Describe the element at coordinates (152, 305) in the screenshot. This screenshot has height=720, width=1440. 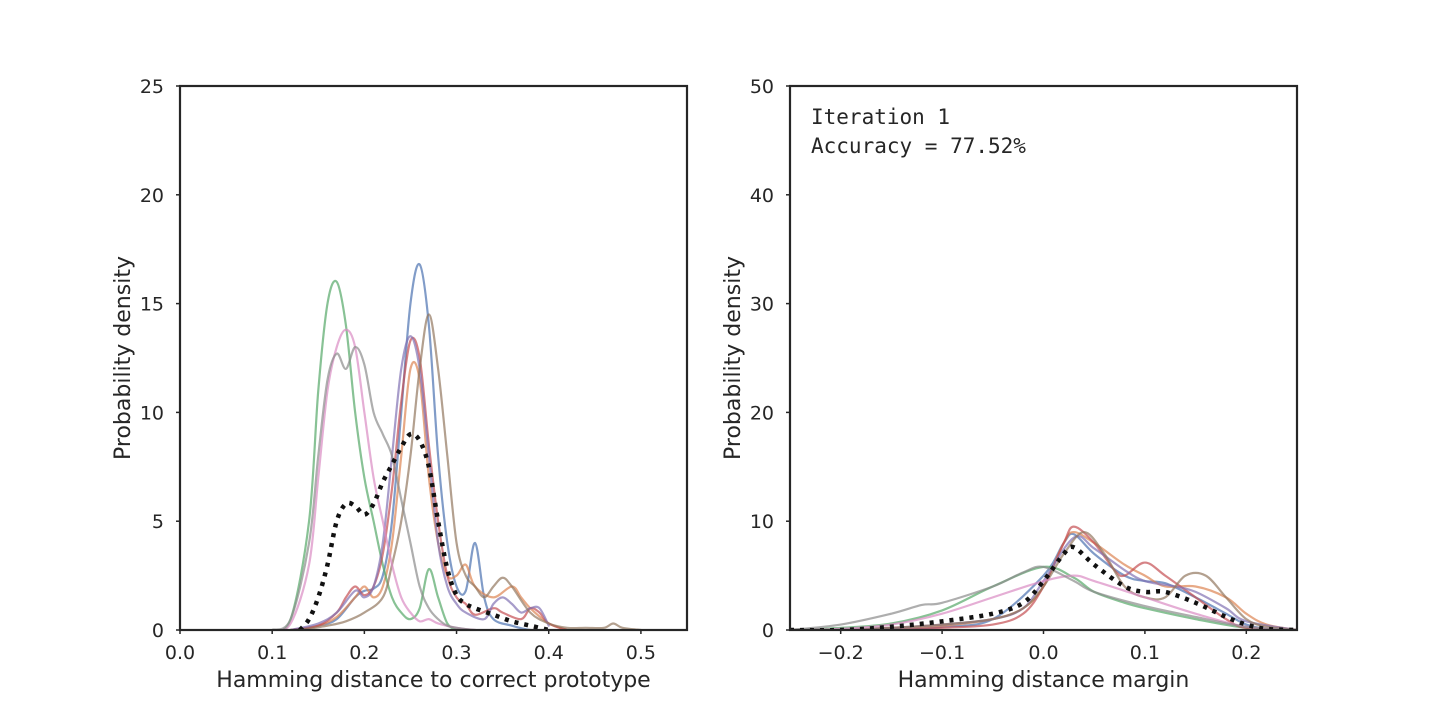
I see `y-tick-label: 15` at that location.